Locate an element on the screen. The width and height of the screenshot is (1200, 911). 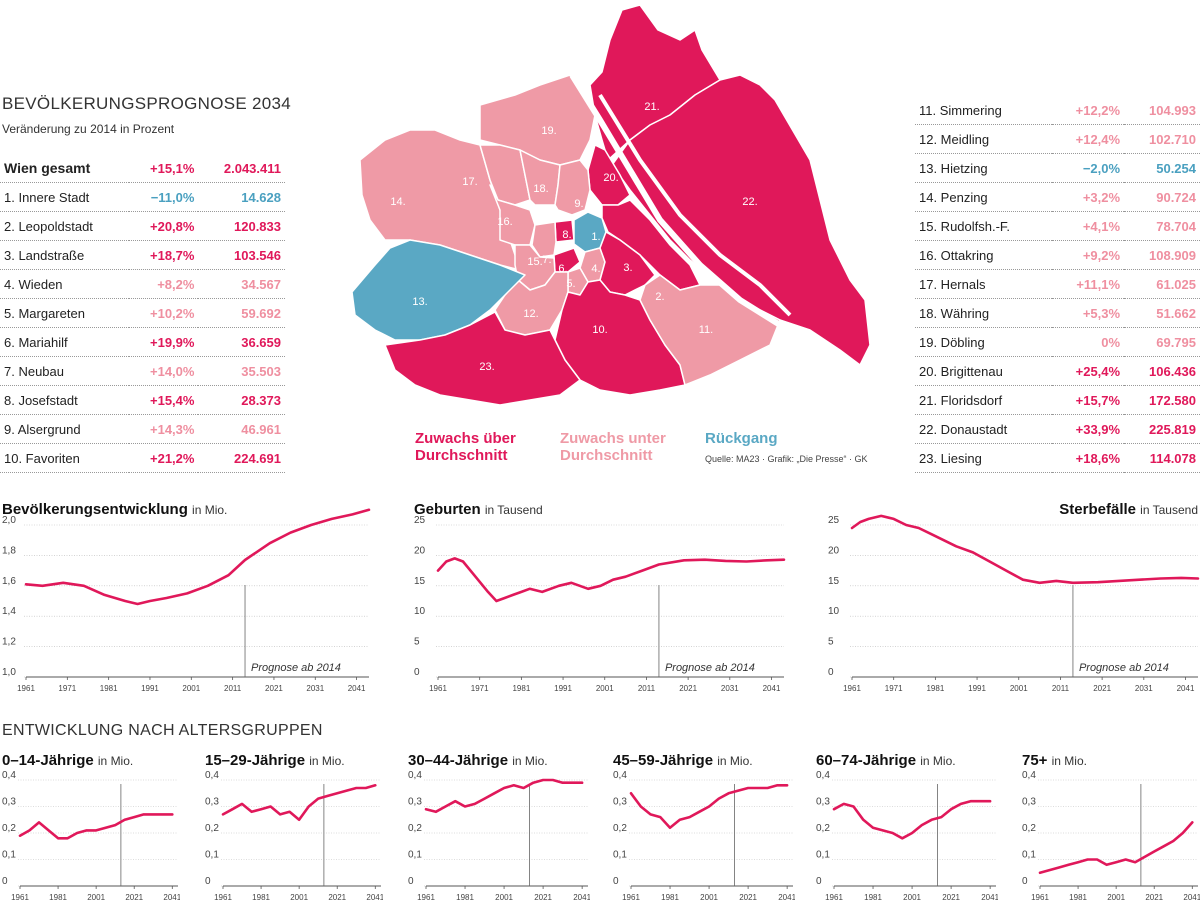
cell-pct: +4,1% is located at coordinates (1088, 226).